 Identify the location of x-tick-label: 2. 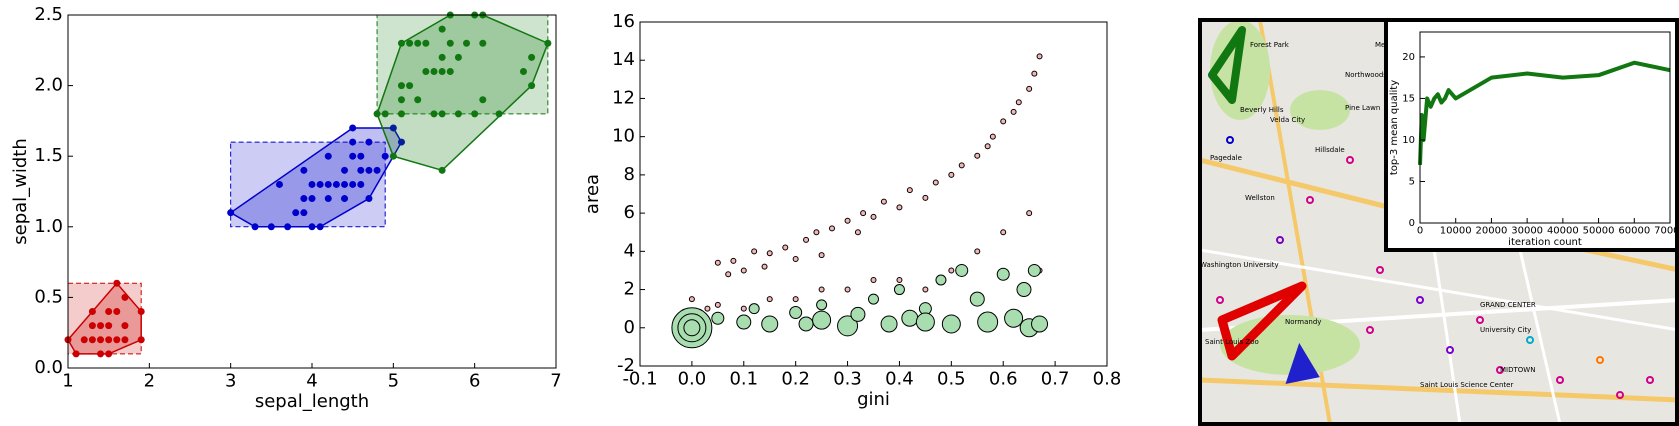
(149, 381).